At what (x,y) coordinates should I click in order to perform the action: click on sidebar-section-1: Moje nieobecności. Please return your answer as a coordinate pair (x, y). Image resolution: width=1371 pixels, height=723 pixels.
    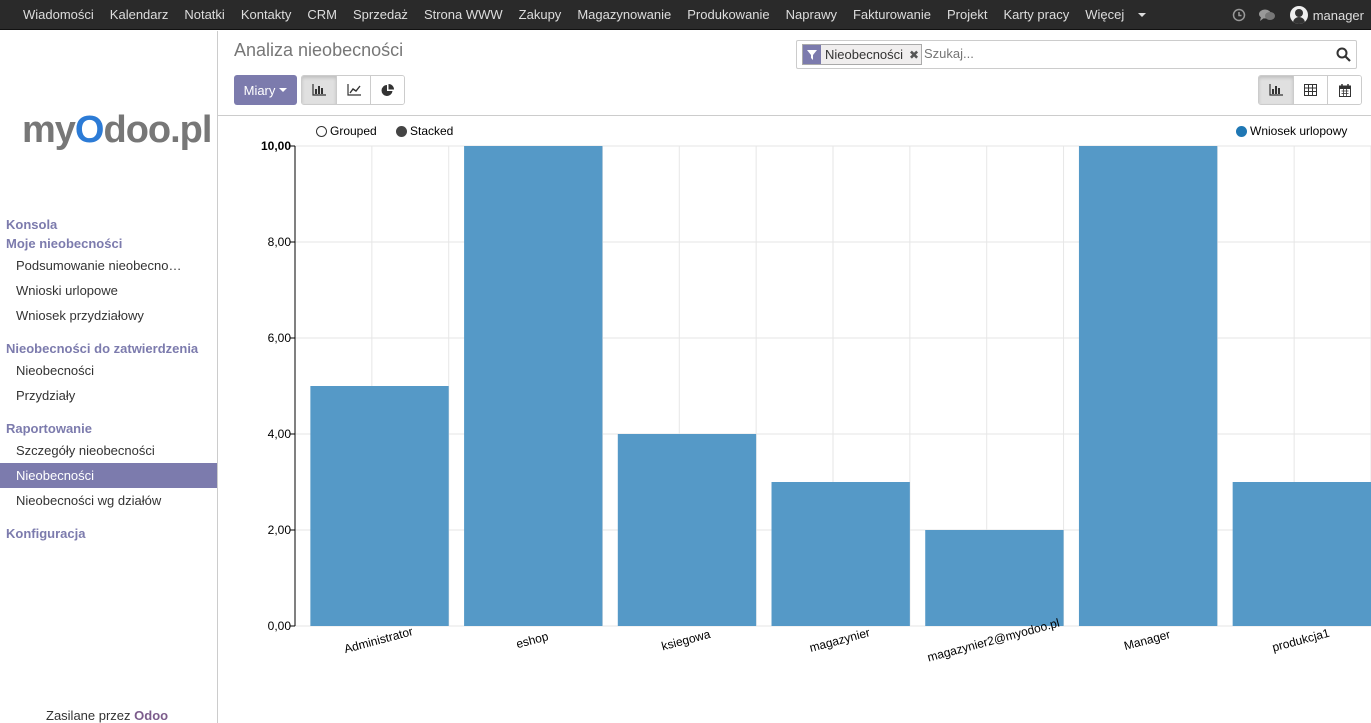
    Looking at the image, I should click on (64, 243).